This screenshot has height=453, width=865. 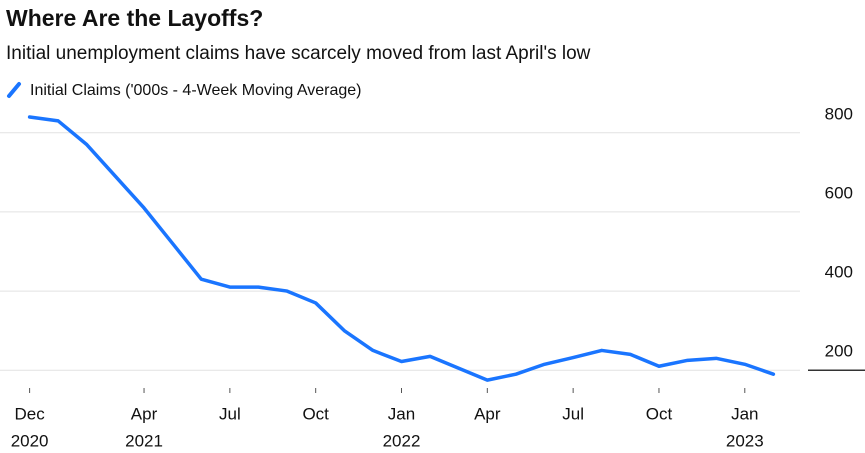 What do you see at coordinates (30, 440) in the screenshot?
I see `x-year-label: 2020` at bounding box center [30, 440].